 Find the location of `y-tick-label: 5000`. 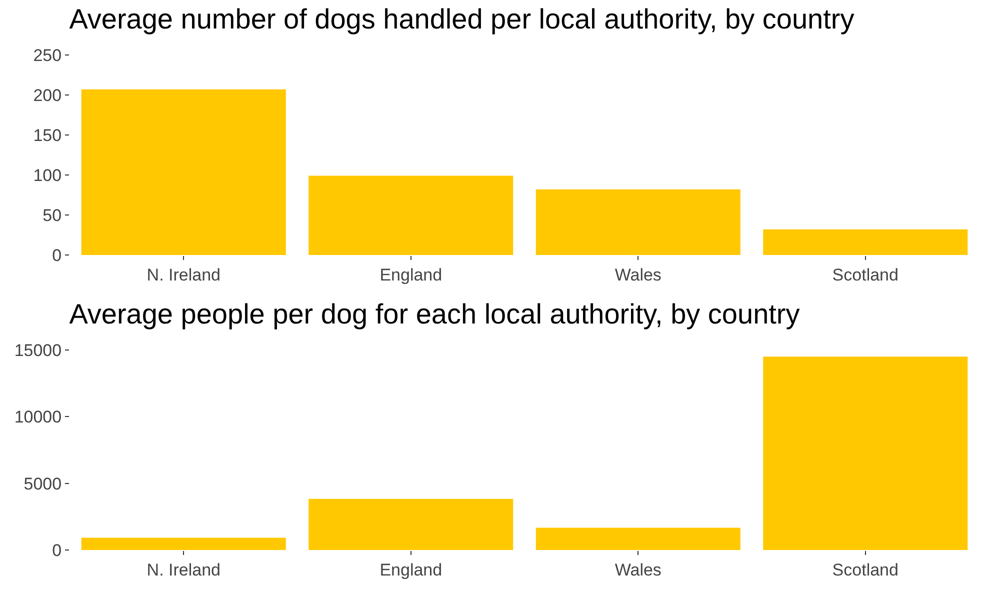

y-tick-label: 5000 is located at coordinates (43, 484).